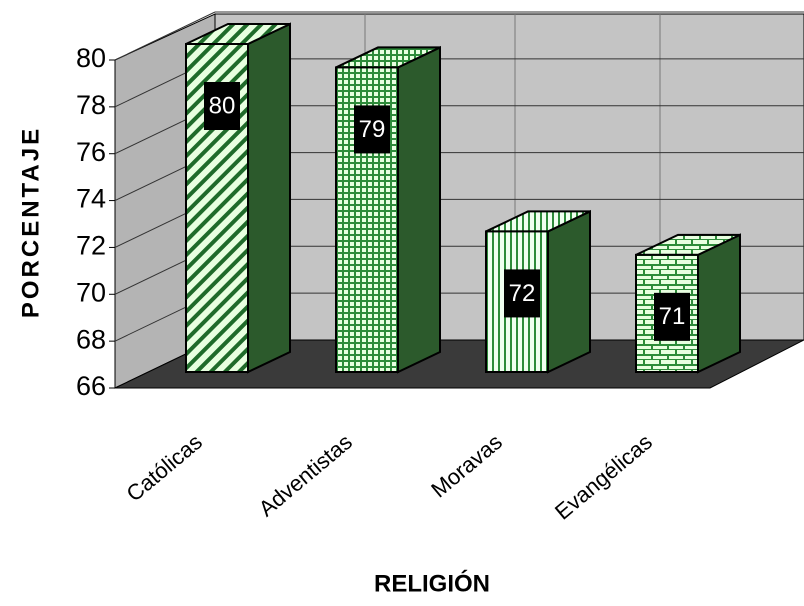 This screenshot has width=804, height=606. Describe the element at coordinates (91, 292) in the screenshot. I see `y-tick-label: 70` at that location.